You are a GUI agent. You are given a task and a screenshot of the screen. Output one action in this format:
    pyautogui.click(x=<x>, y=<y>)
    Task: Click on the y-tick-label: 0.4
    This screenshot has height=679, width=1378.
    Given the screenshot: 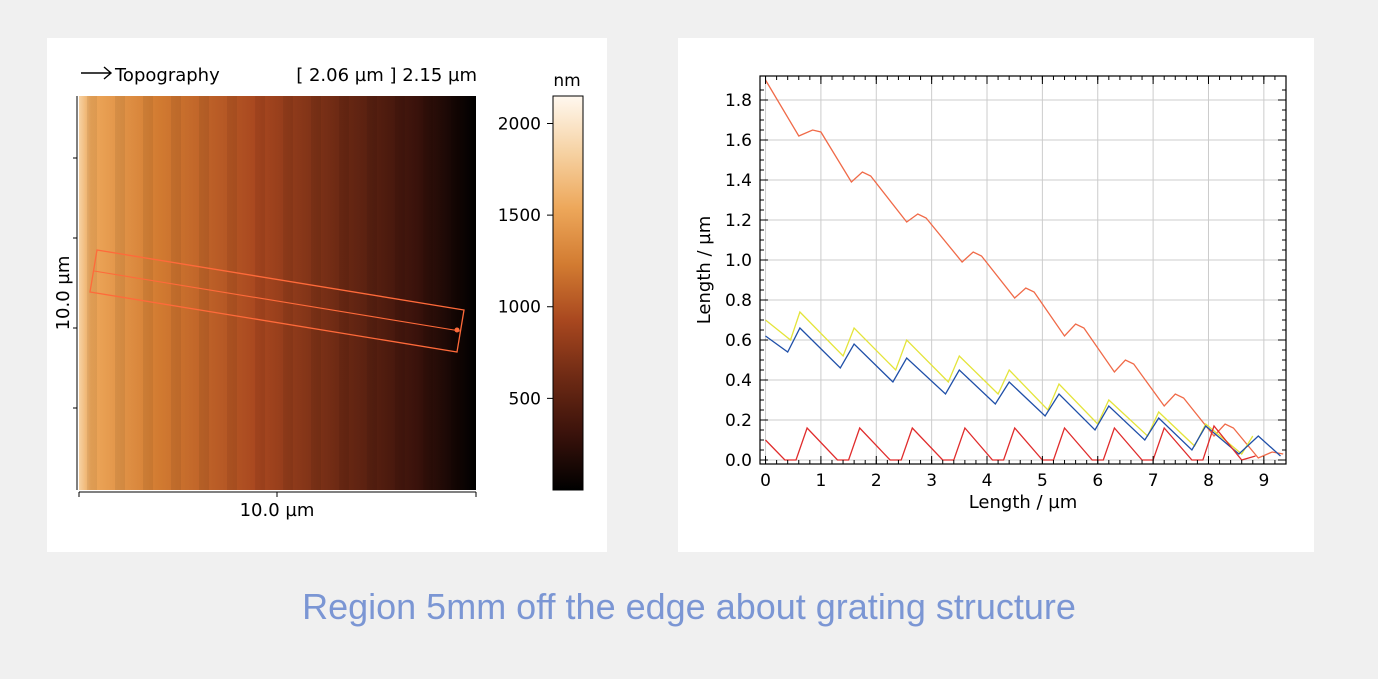 What is the action you would take?
    pyautogui.click(x=738, y=381)
    